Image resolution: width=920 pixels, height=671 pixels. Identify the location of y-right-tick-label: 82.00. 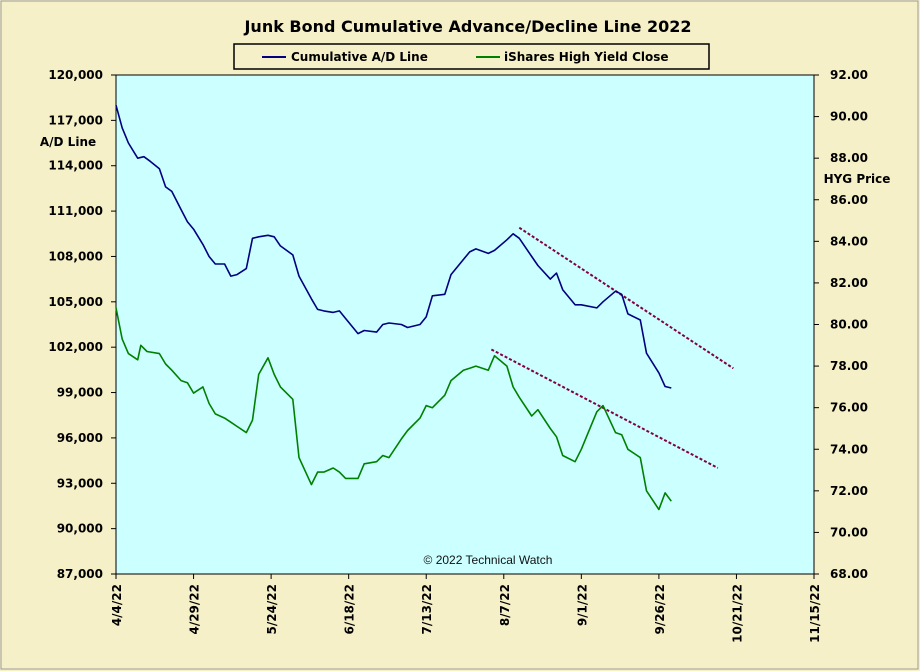
(849, 283).